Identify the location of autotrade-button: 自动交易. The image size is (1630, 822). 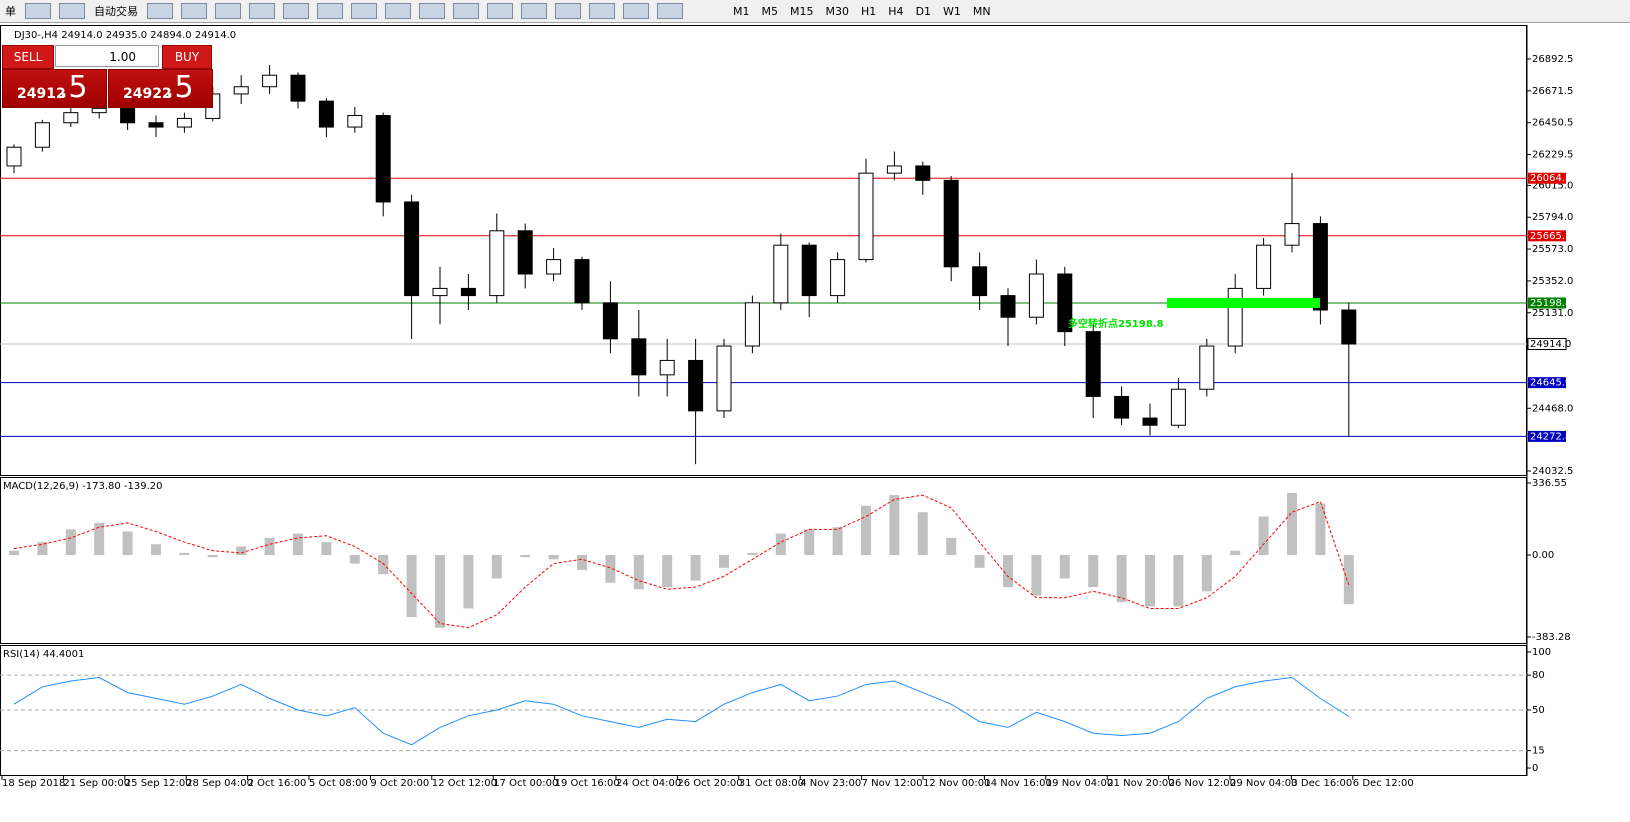
(116, 11).